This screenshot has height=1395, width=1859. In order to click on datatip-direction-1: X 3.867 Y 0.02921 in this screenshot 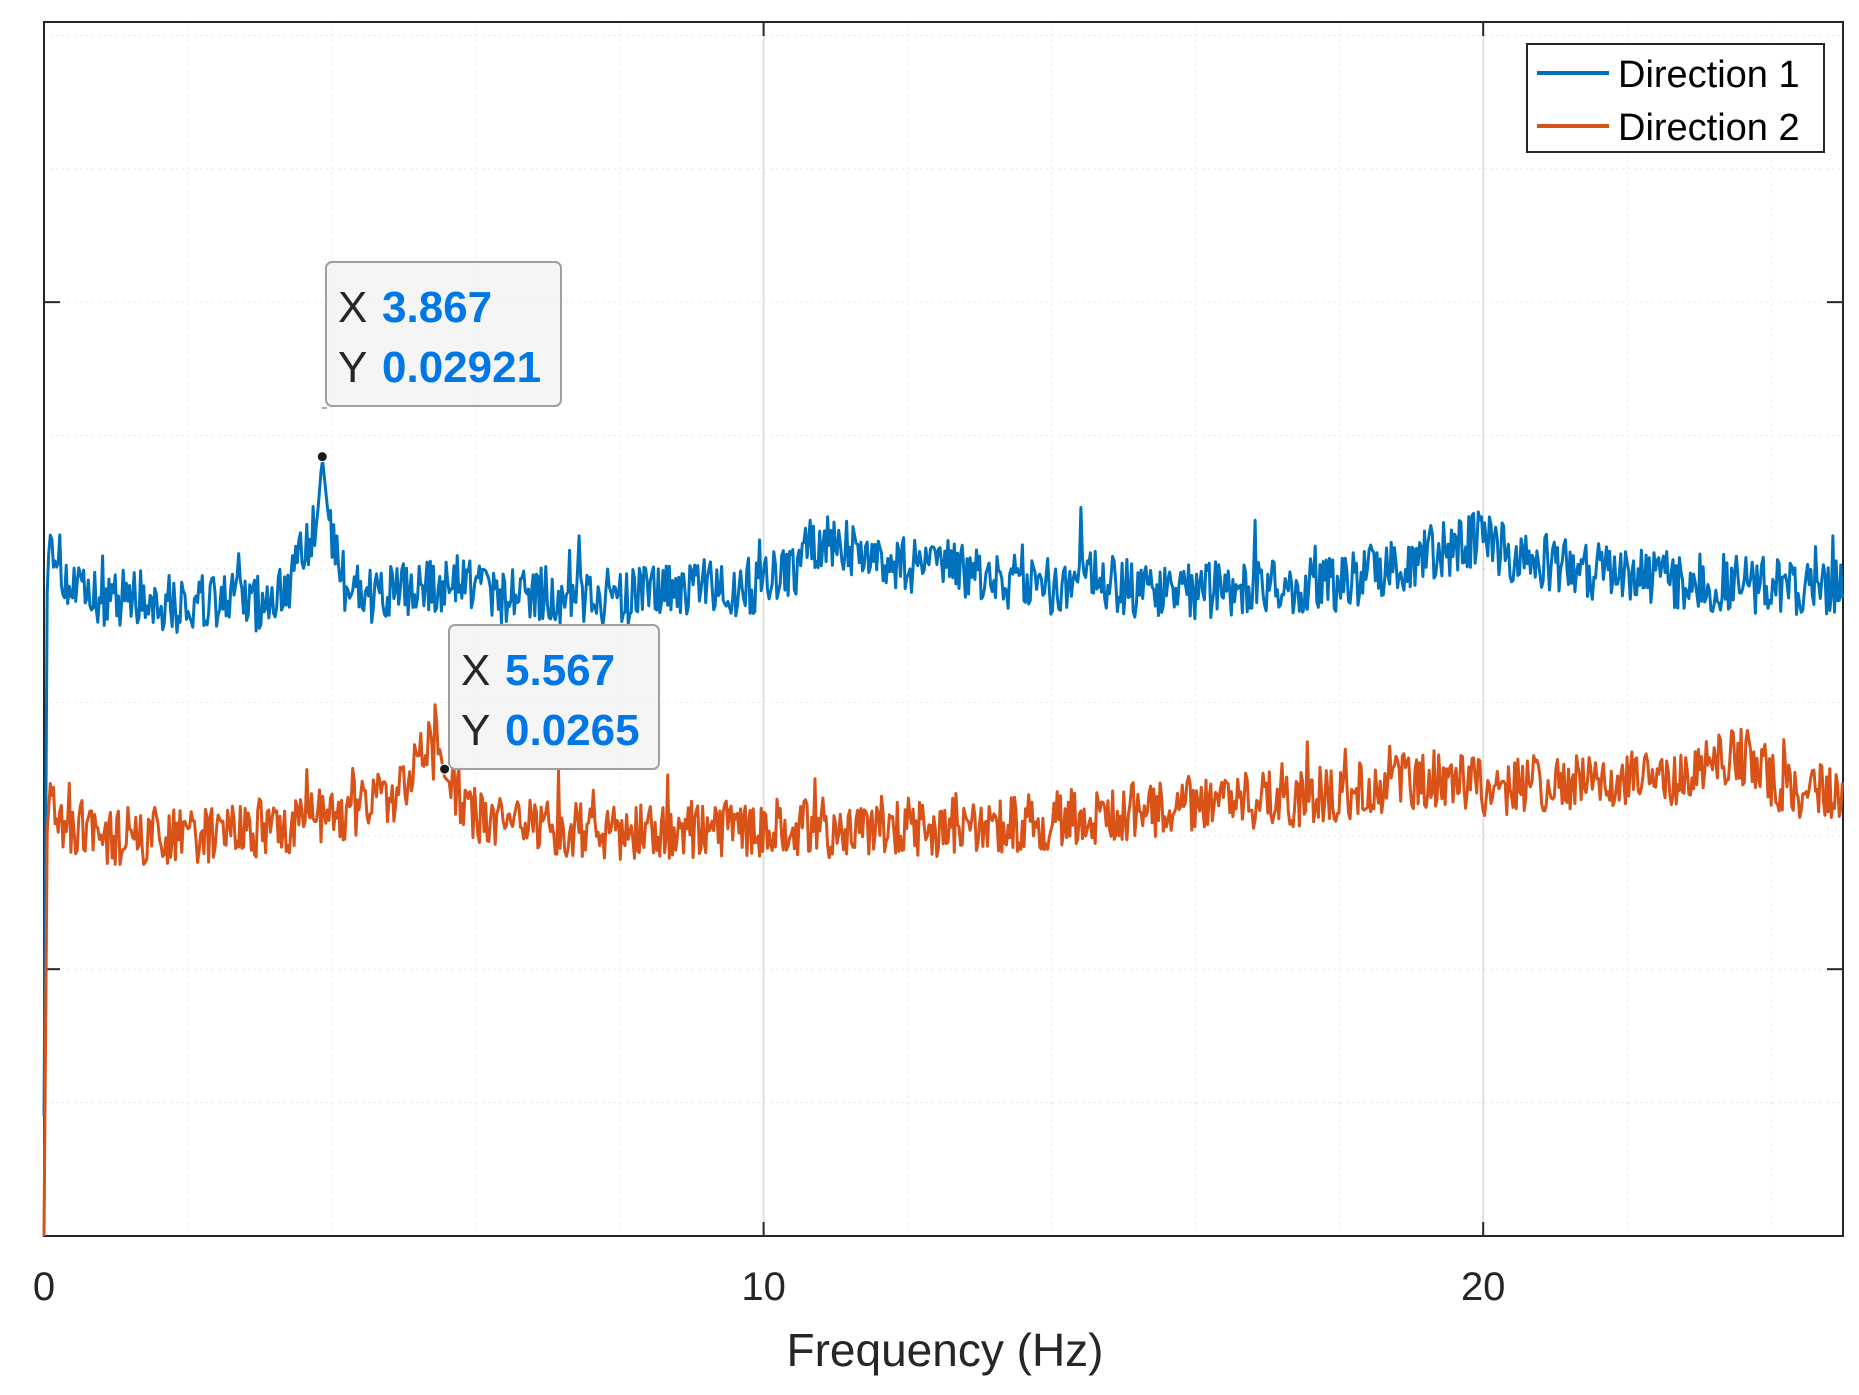, I will do `click(442, 335)`.